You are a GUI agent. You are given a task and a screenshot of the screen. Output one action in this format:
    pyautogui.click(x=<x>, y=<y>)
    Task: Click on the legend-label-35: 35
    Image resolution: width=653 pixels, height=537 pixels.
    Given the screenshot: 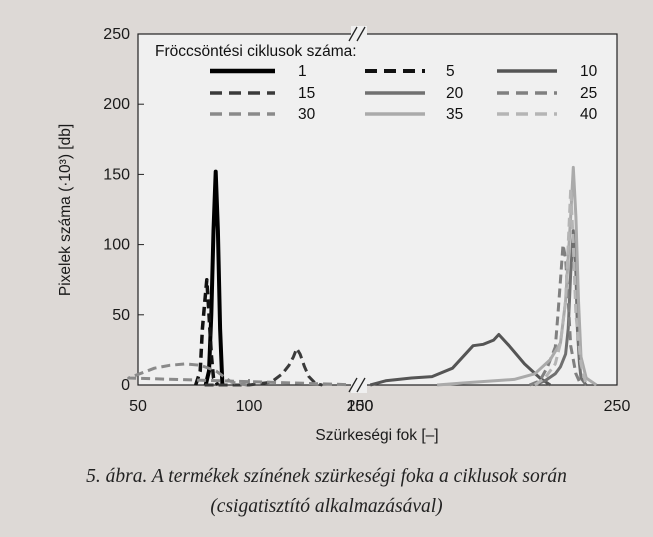 What is the action you would take?
    pyautogui.click(x=454, y=114)
    